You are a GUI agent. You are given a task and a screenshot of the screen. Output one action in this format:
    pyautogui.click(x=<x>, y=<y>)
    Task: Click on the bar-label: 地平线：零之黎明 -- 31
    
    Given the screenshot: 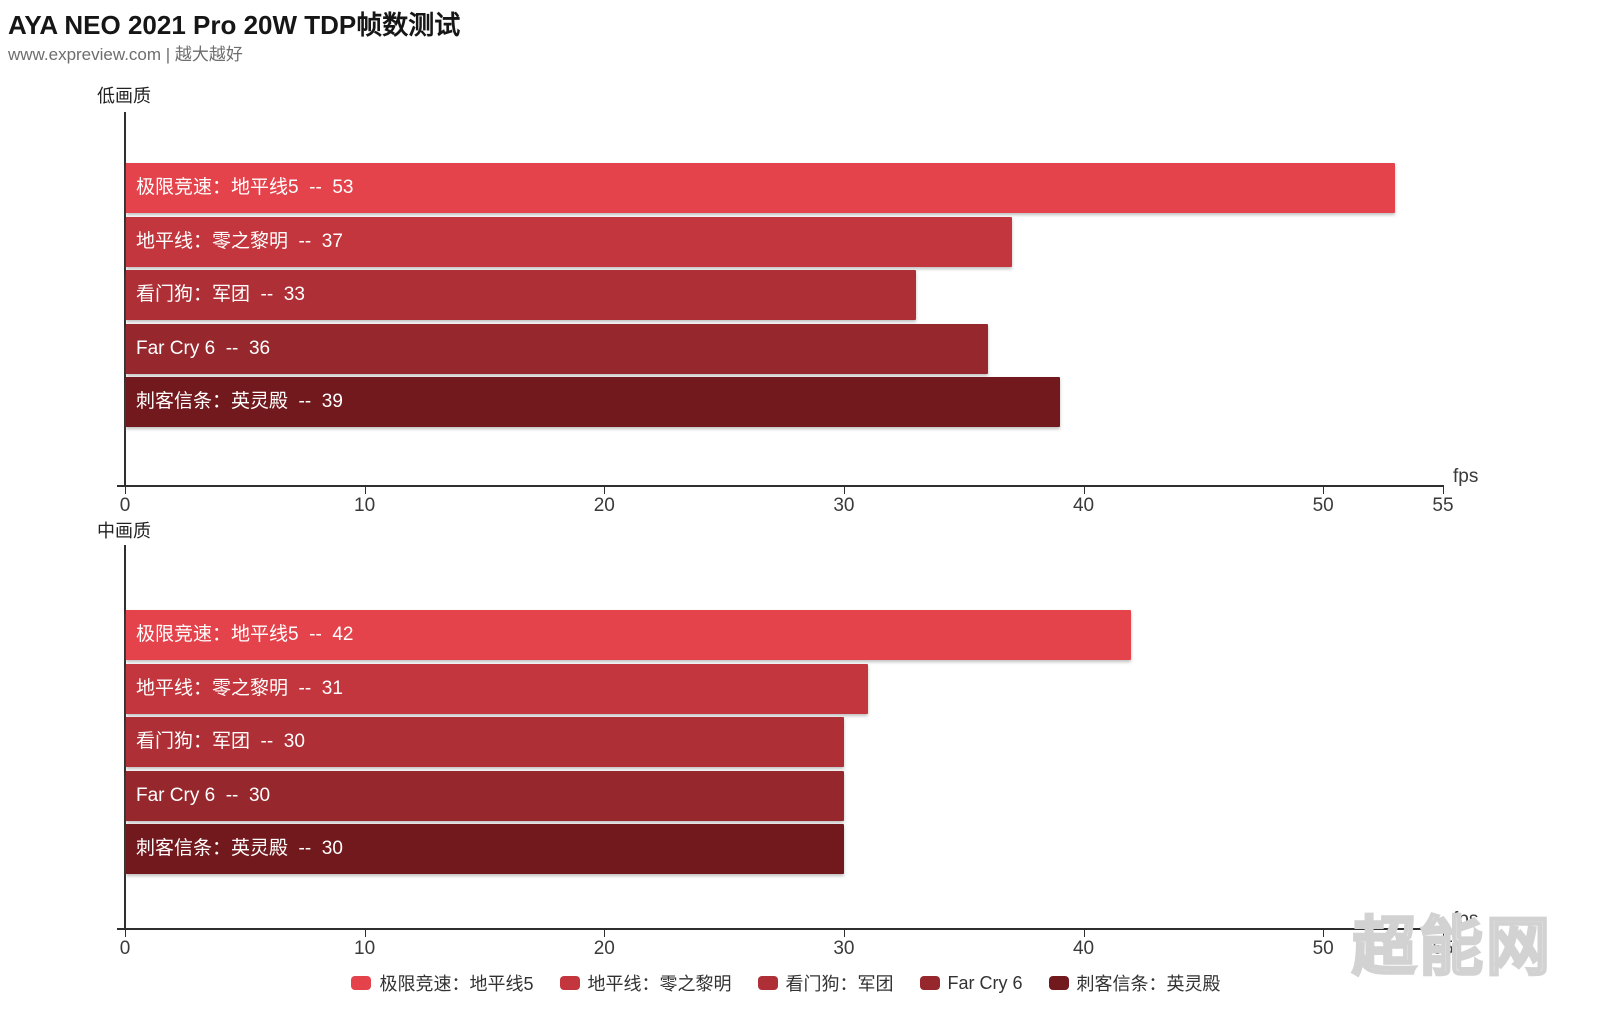 What is the action you would take?
    pyautogui.click(x=239, y=688)
    